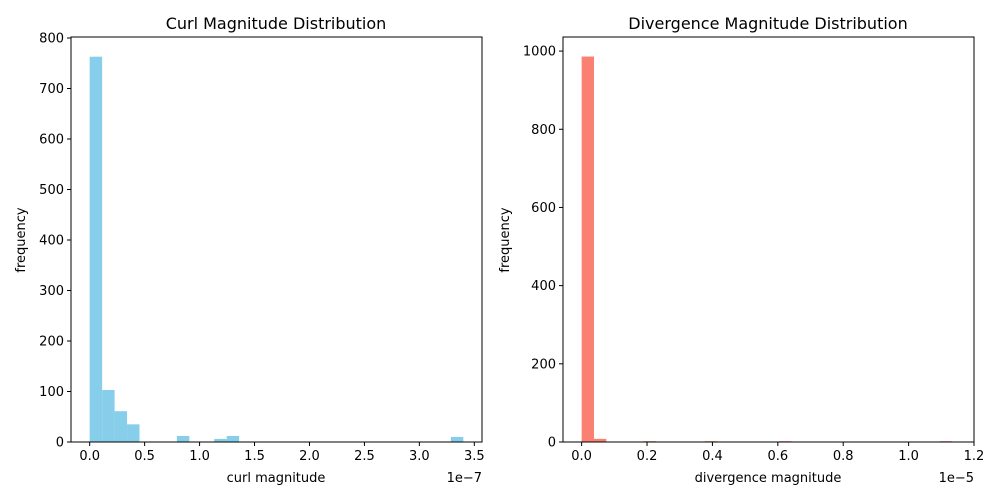 The image size is (1000, 500). What do you see at coordinates (199, 456) in the screenshot?
I see `curl-x-tick-label: 1.0` at bounding box center [199, 456].